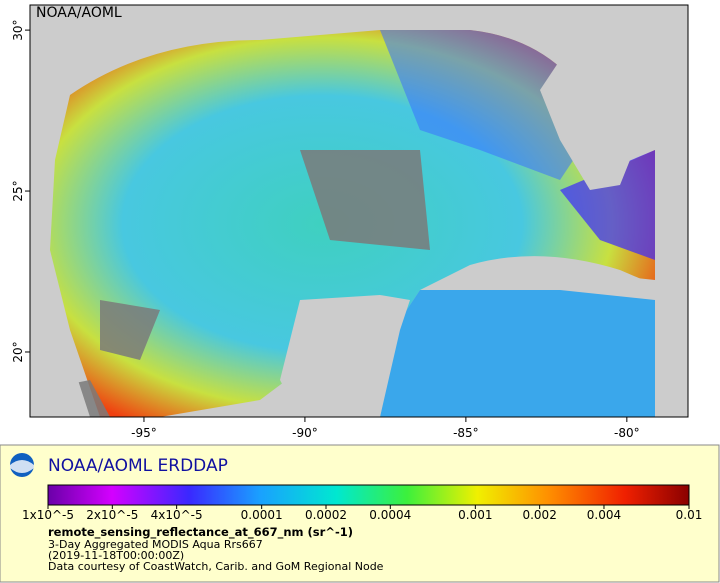 This screenshot has width=720, height=583. Describe the element at coordinates (112, 515) in the screenshot. I see `colorbar-tick-label: 2x10^-5` at that location.